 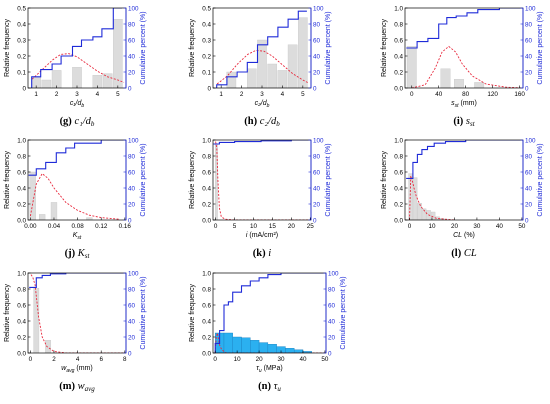 I want to click on x-label-main: τ, so click(x=257, y=368).